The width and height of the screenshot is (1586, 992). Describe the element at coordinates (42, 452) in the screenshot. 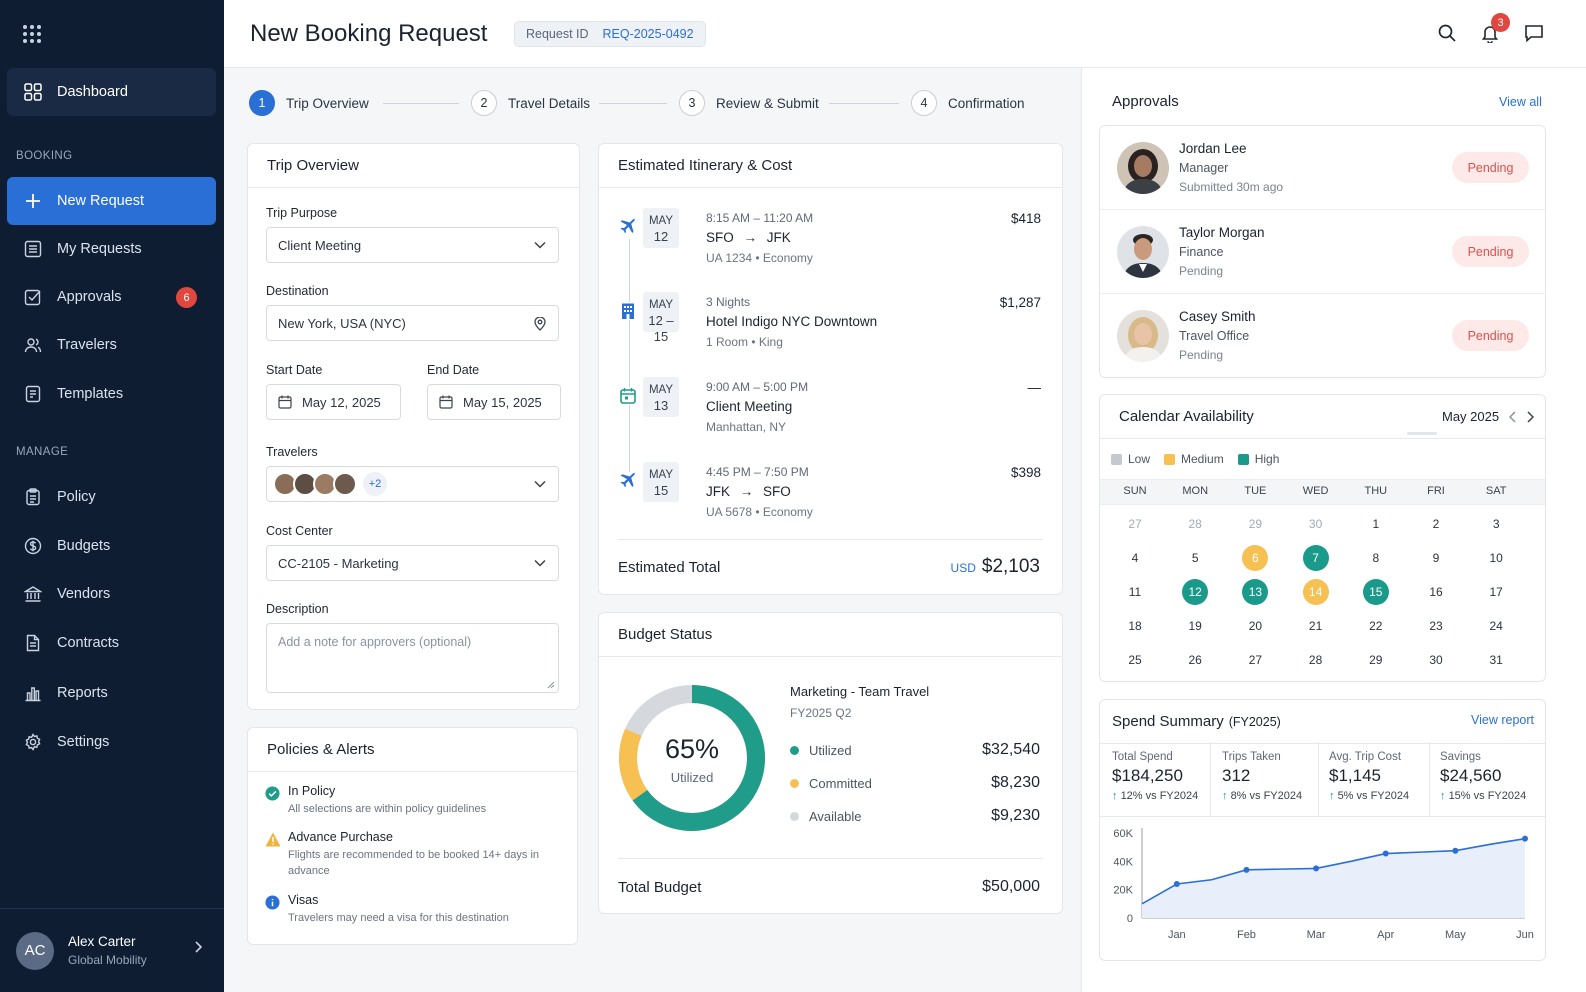

I see `section-label-manage: MANAGE` at that location.